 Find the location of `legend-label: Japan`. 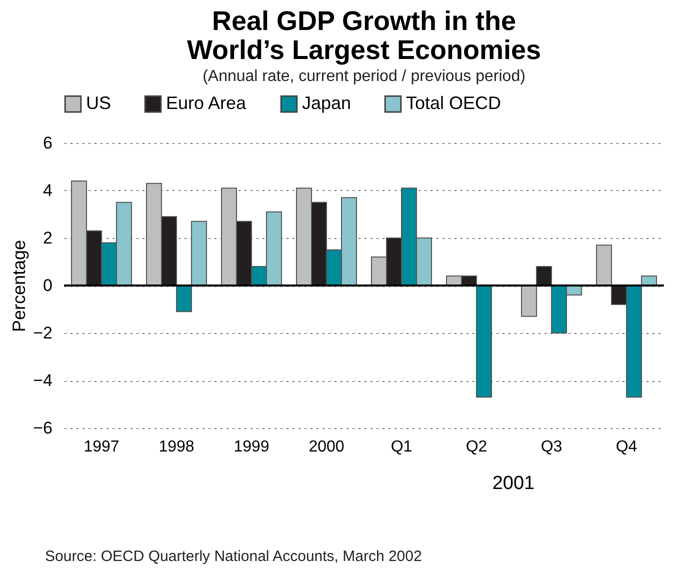

legend-label: Japan is located at coordinates (327, 103).